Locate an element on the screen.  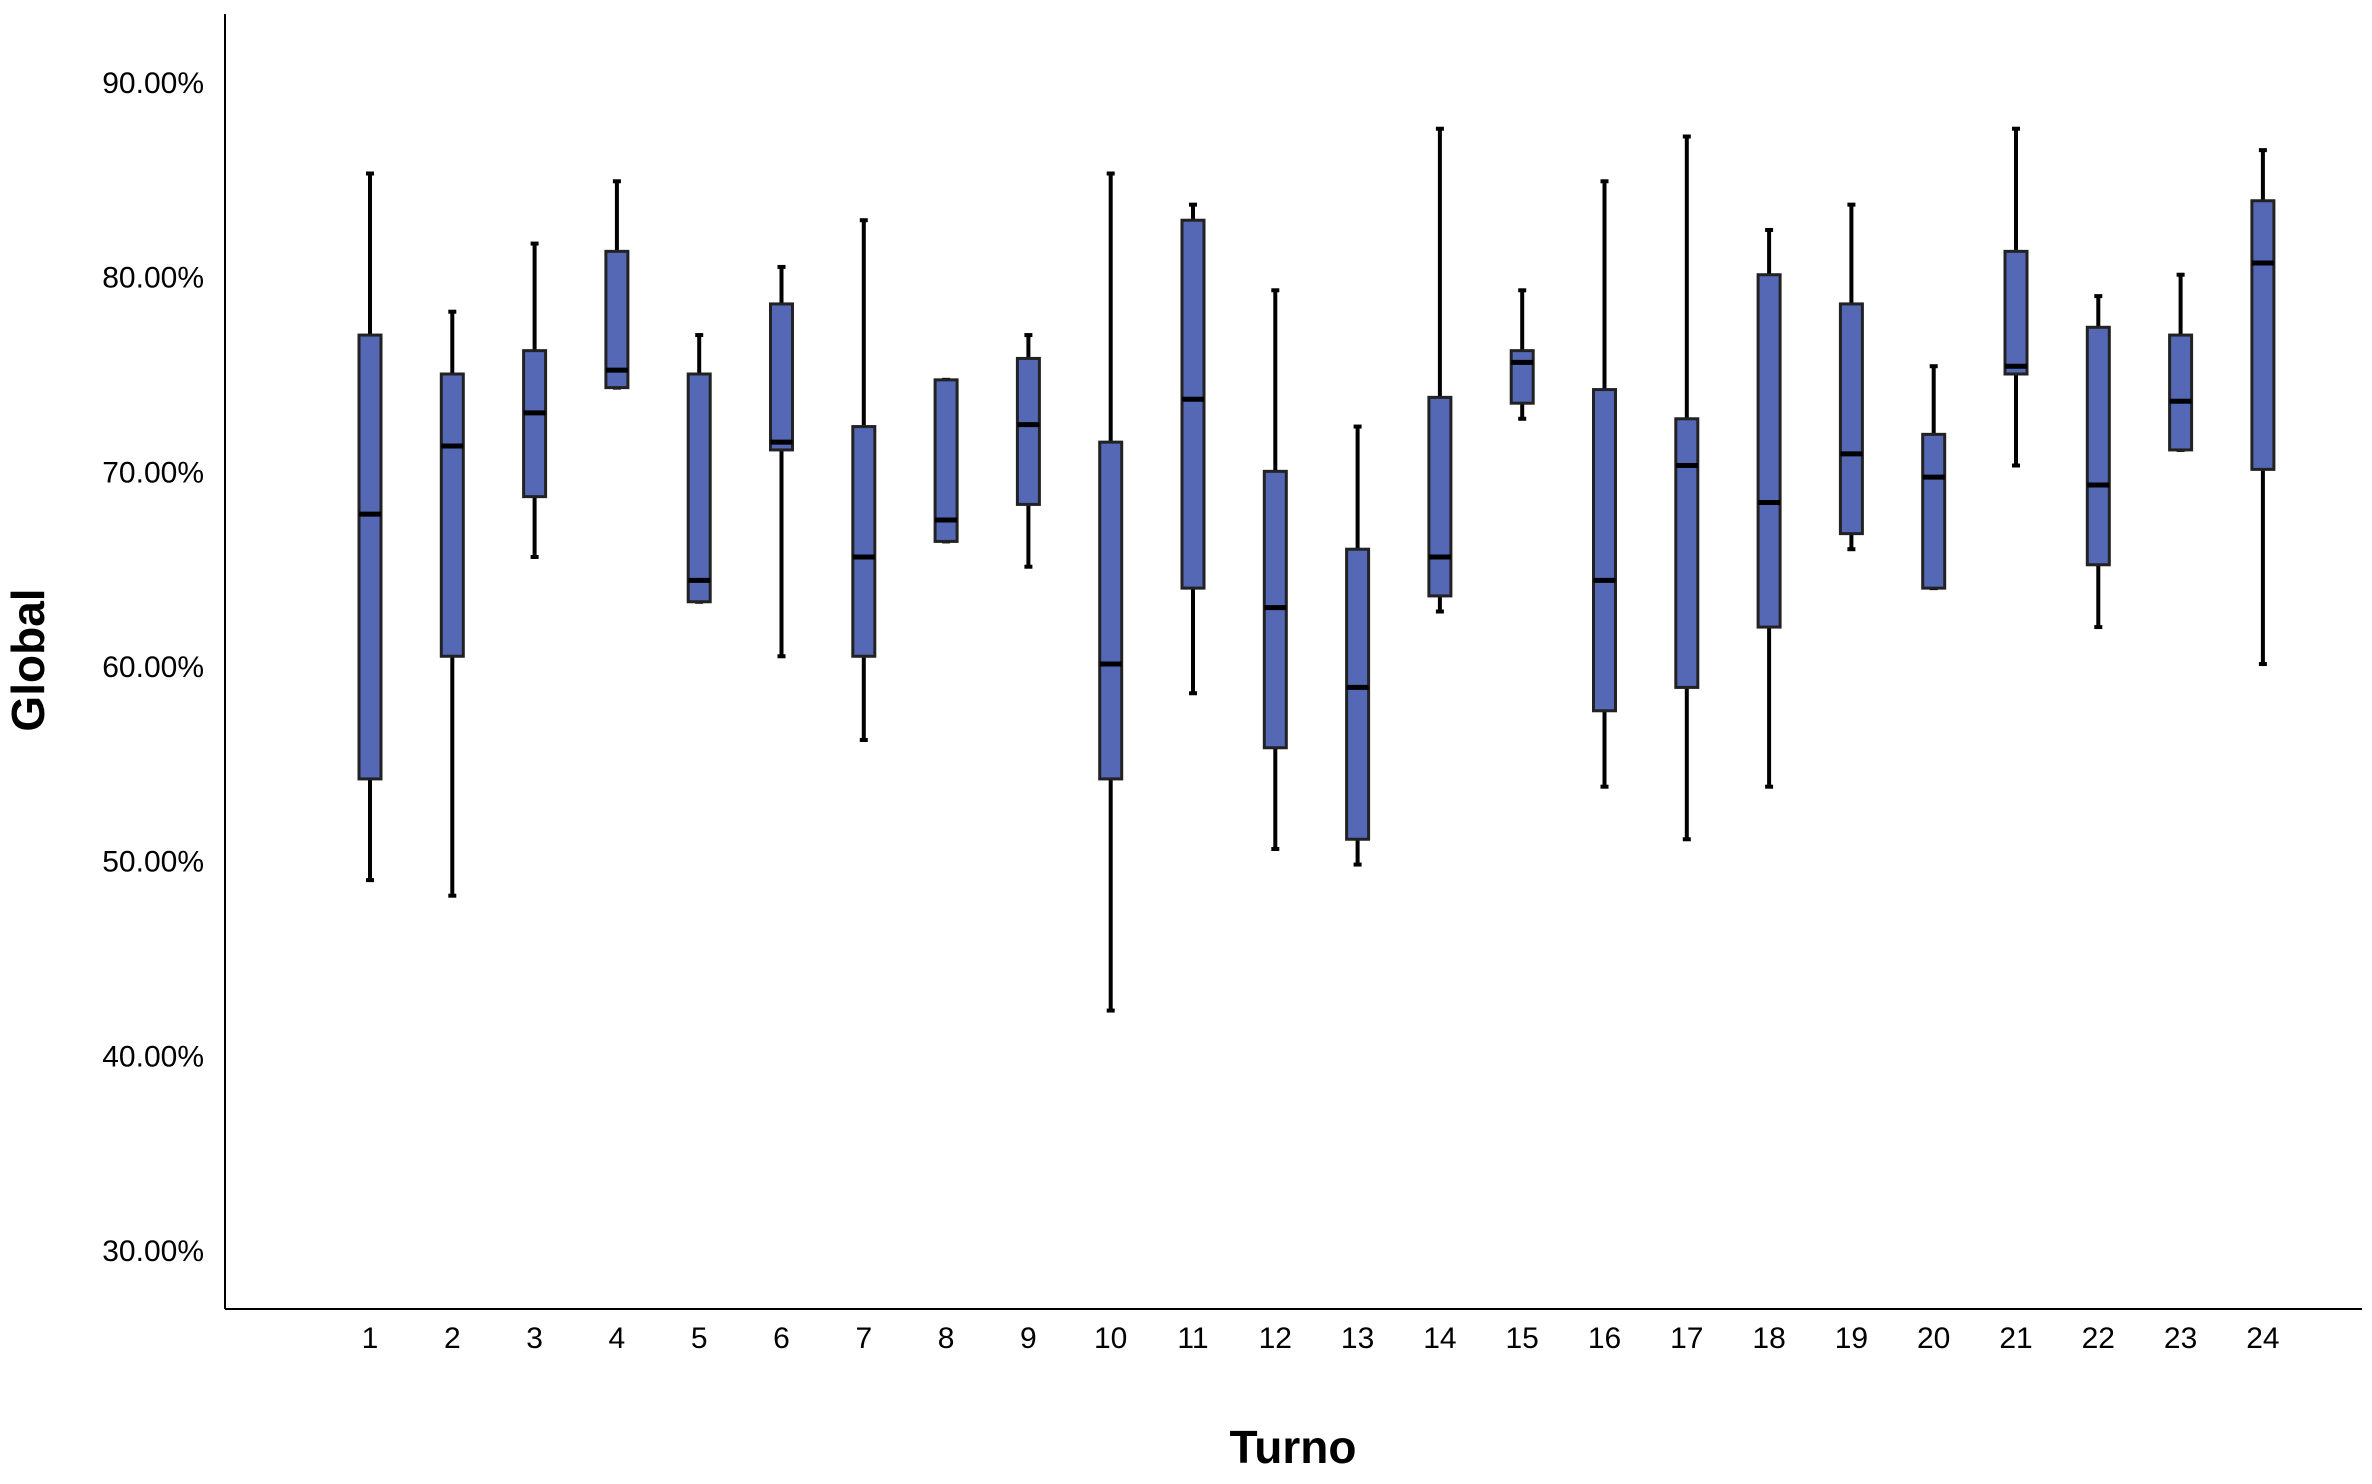
x-tick-label: 7 is located at coordinates (863, 1338).